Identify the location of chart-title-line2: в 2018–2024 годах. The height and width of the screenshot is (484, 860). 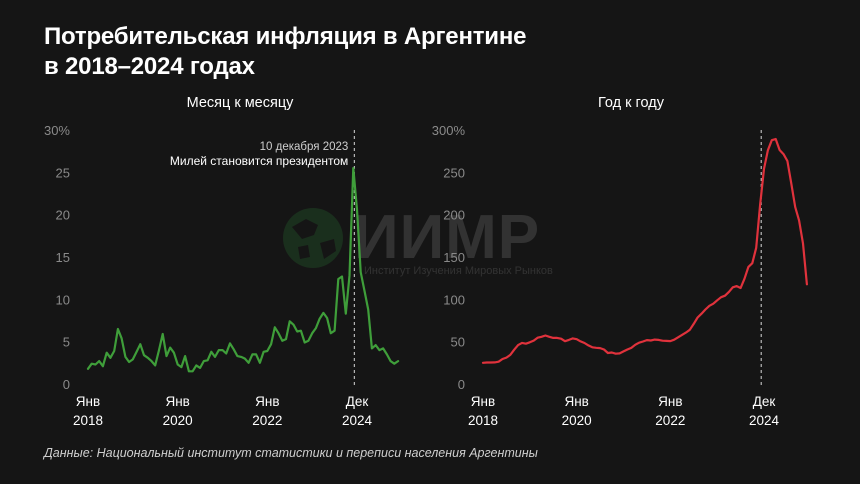
(149, 66).